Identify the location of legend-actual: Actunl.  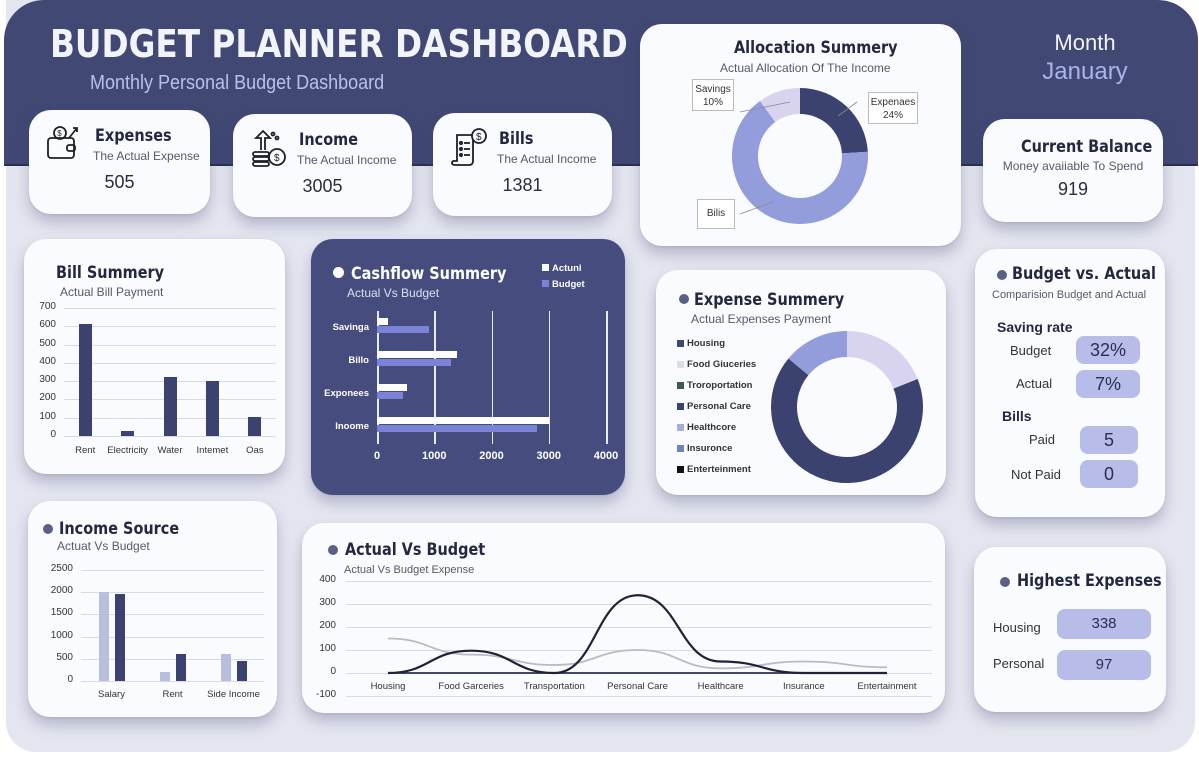
(562, 268).